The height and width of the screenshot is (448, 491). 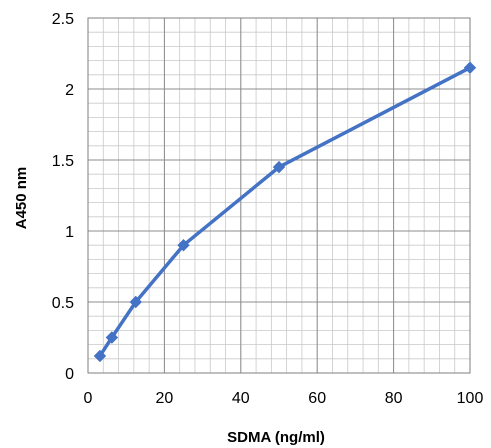 I want to click on x-tick-label: 60, so click(x=317, y=398).